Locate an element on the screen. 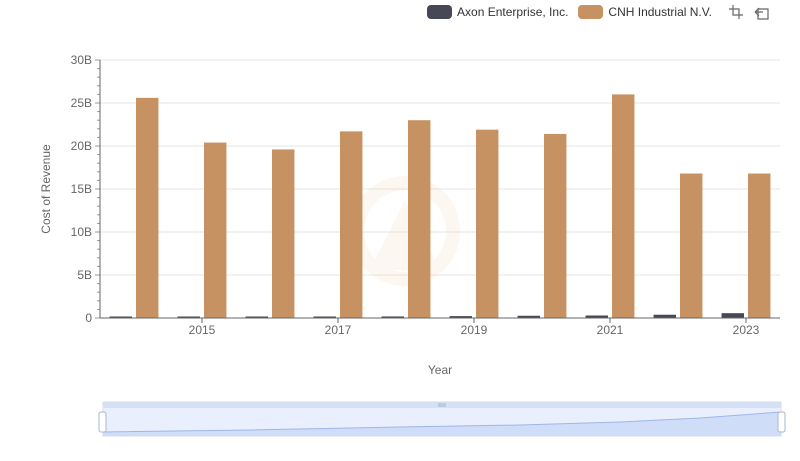 The height and width of the screenshot is (461, 800). zoom-top-bar is located at coordinates (442, 405).